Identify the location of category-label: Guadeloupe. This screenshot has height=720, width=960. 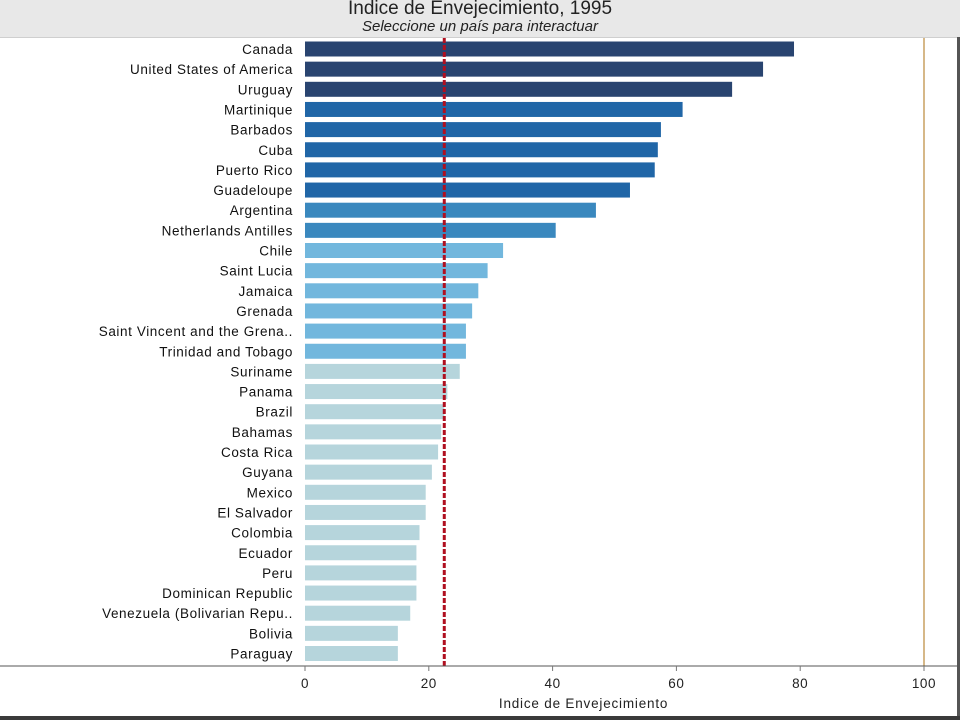
(253, 190).